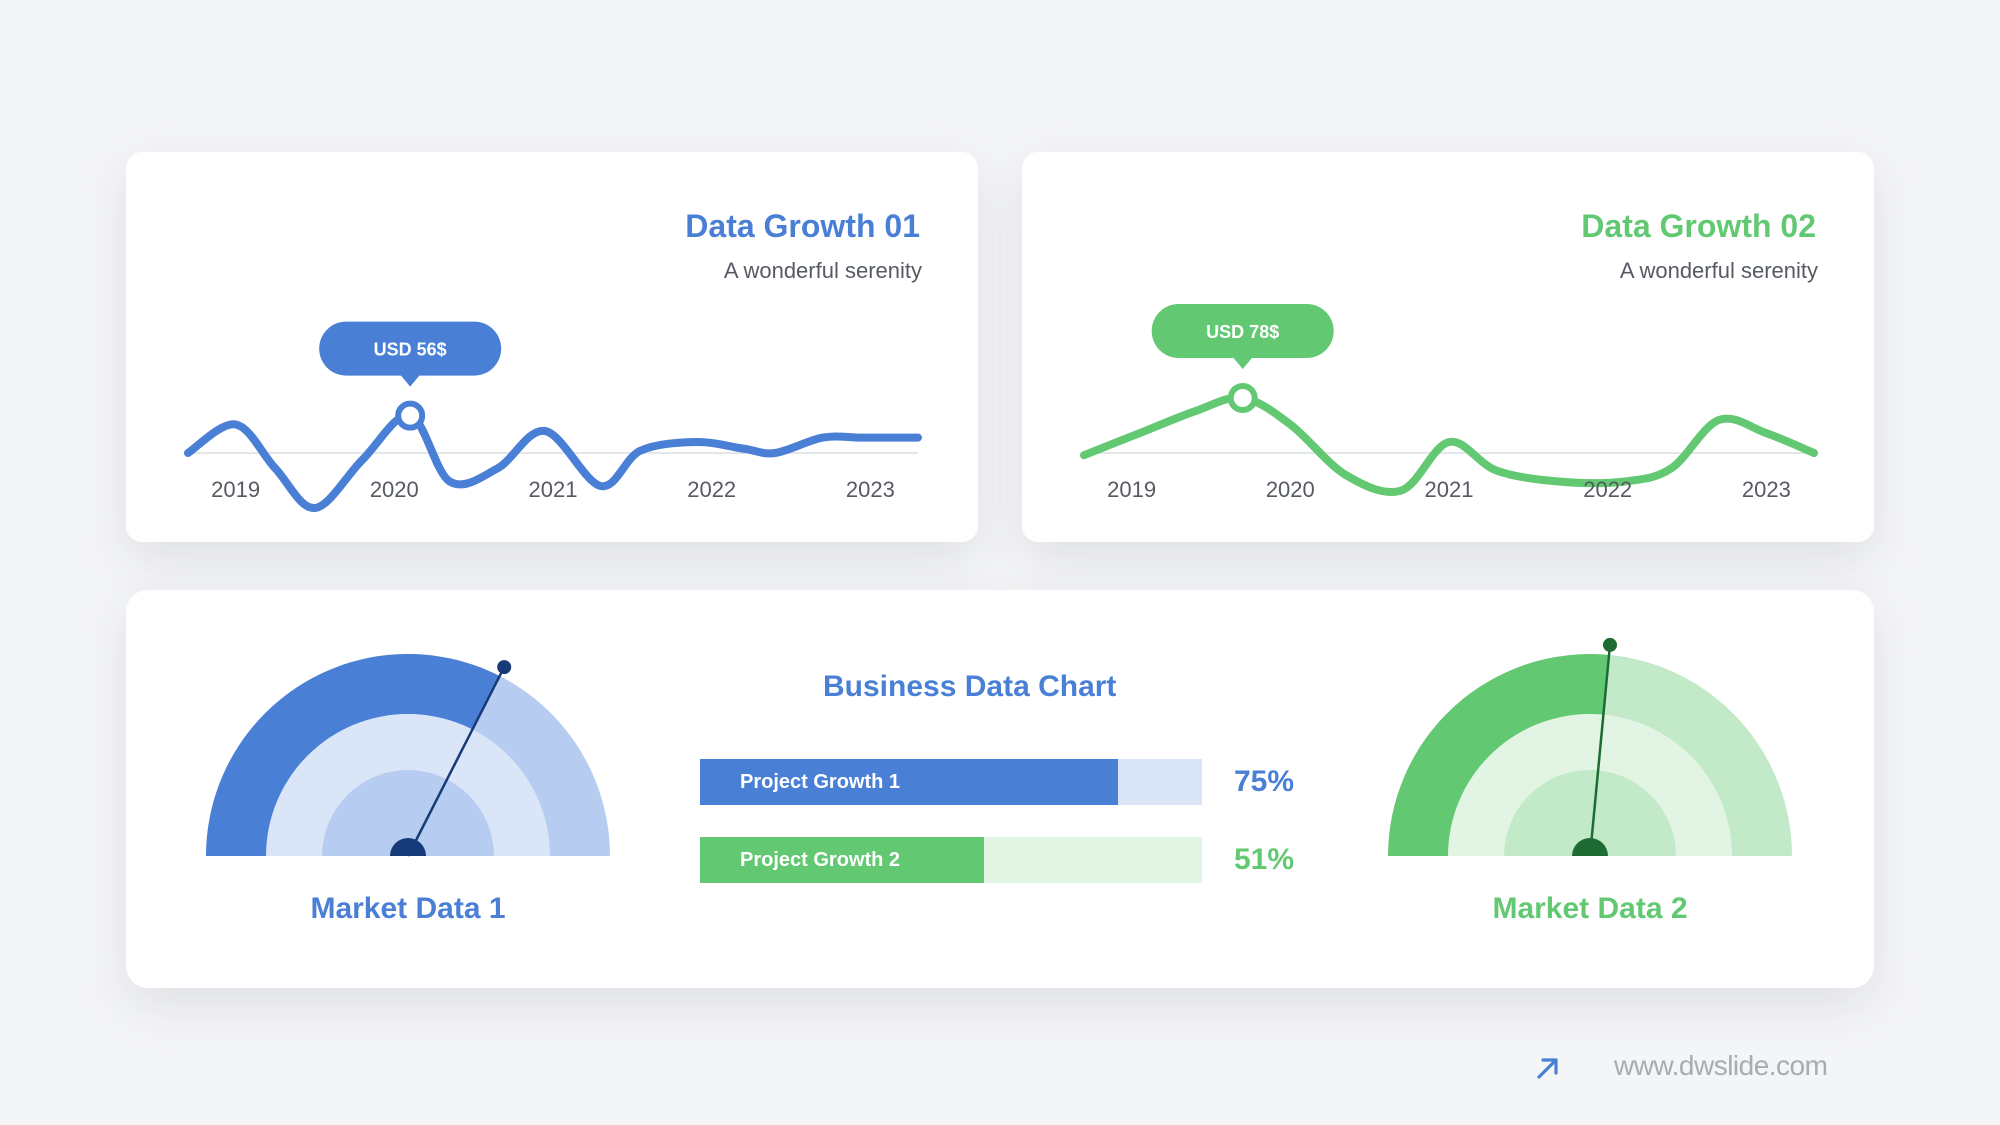  I want to click on market-data-1-gauge, so click(408, 755).